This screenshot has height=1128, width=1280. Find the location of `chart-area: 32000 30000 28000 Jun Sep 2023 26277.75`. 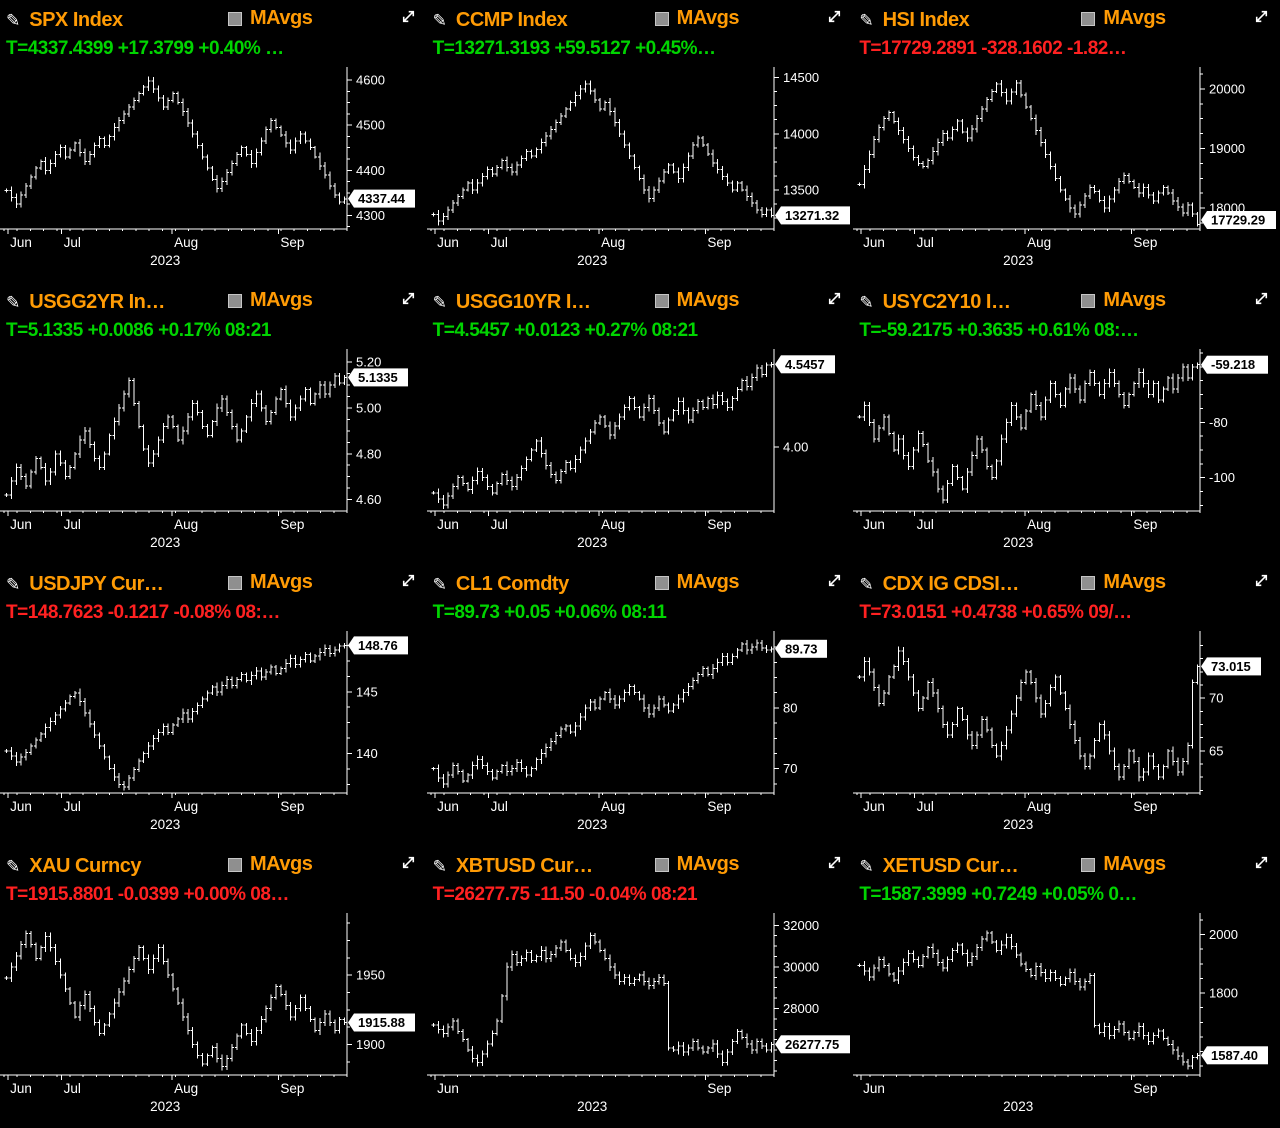

chart-area: 32000 30000 28000 Jun Sep 2023 26277.75 is located at coordinates (640, 1017).